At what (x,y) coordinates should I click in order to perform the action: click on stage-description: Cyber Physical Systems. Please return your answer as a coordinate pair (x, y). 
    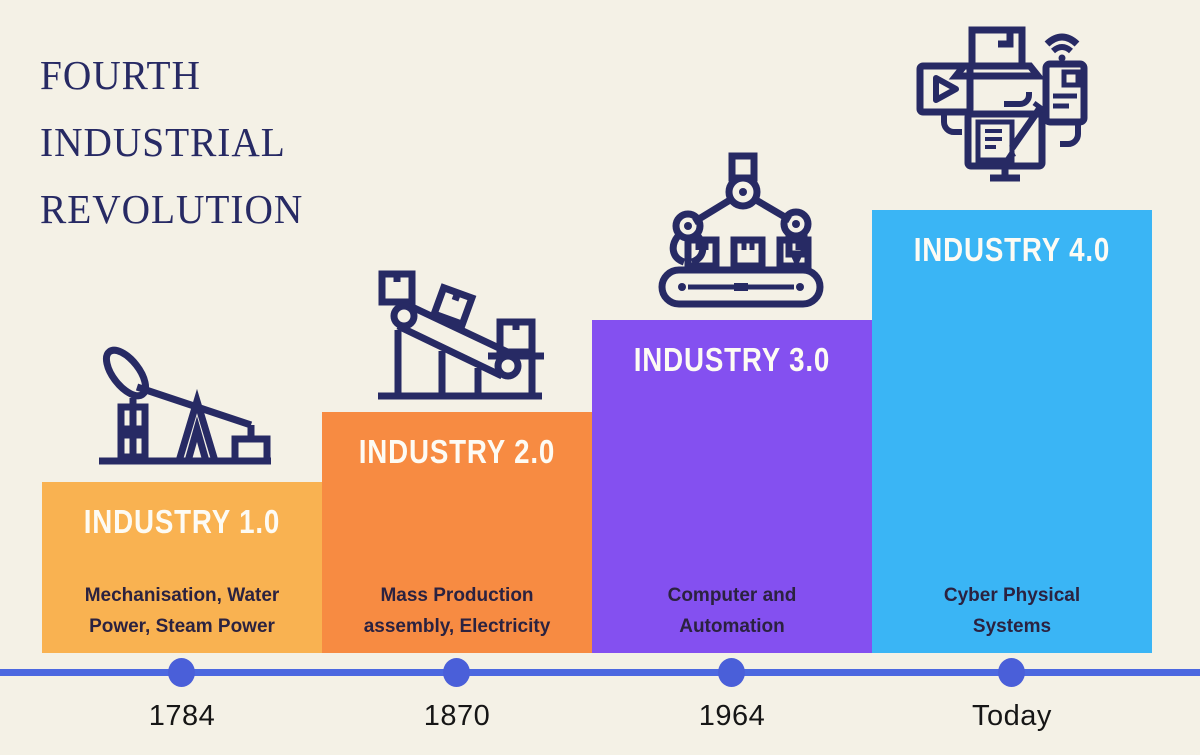
    Looking at the image, I should click on (1012, 611).